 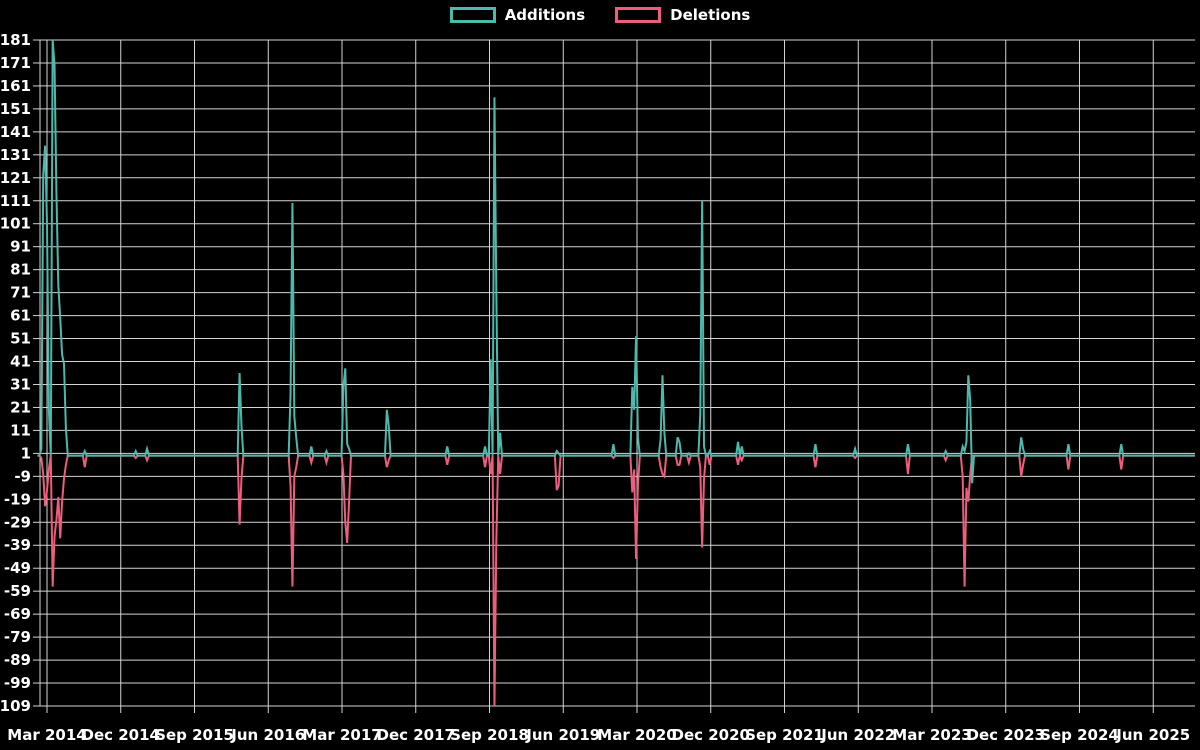 What do you see at coordinates (194, 735) in the screenshot?
I see `x-tick-label: Sep 2015` at bounding box center [194, 735].